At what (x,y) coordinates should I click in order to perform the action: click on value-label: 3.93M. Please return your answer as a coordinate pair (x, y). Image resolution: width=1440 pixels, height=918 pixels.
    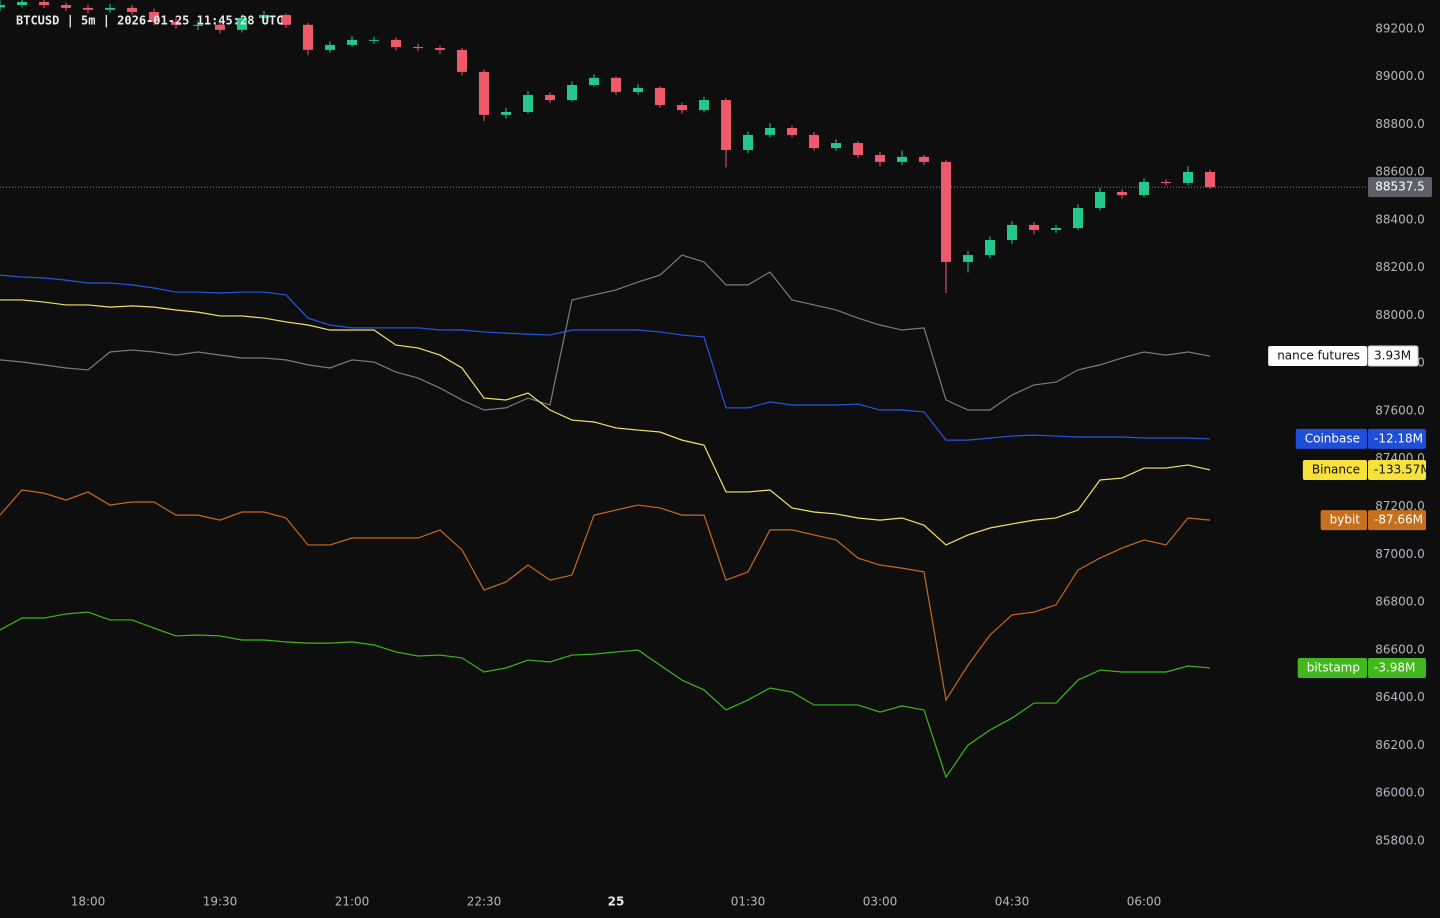
    Looking at the image, I should click on (1392, 356).